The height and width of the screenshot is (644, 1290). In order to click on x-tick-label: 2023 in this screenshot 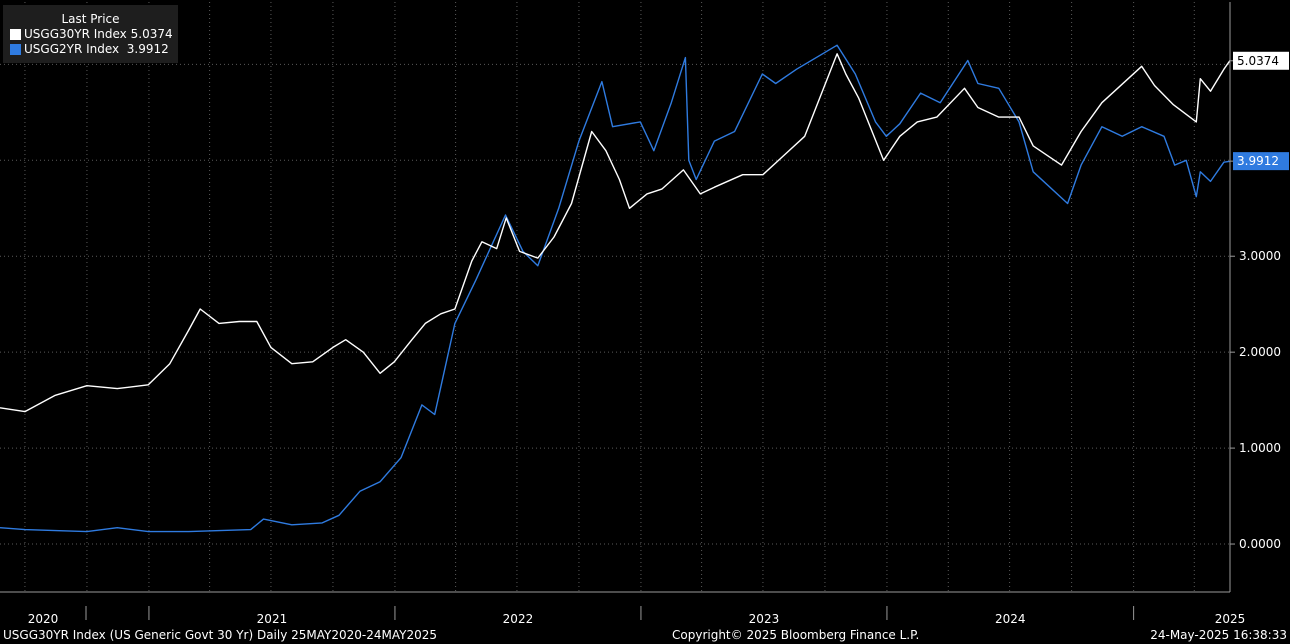, I will do `click(764, 619)`.